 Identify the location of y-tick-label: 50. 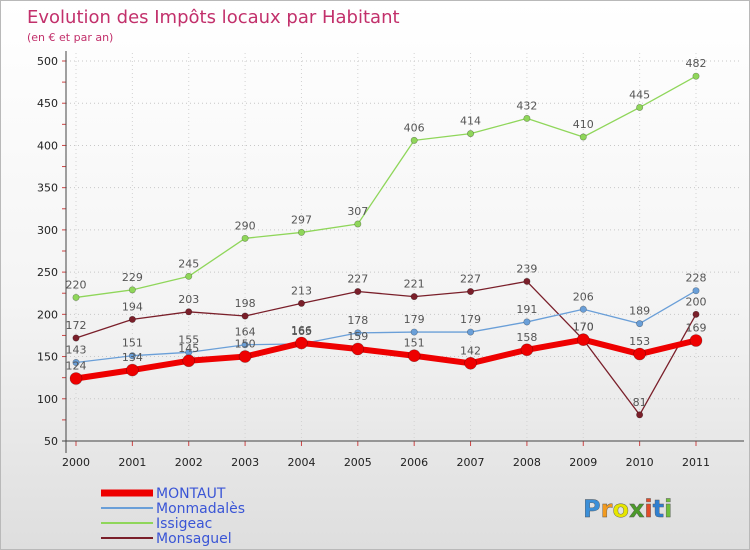
(51, 441).